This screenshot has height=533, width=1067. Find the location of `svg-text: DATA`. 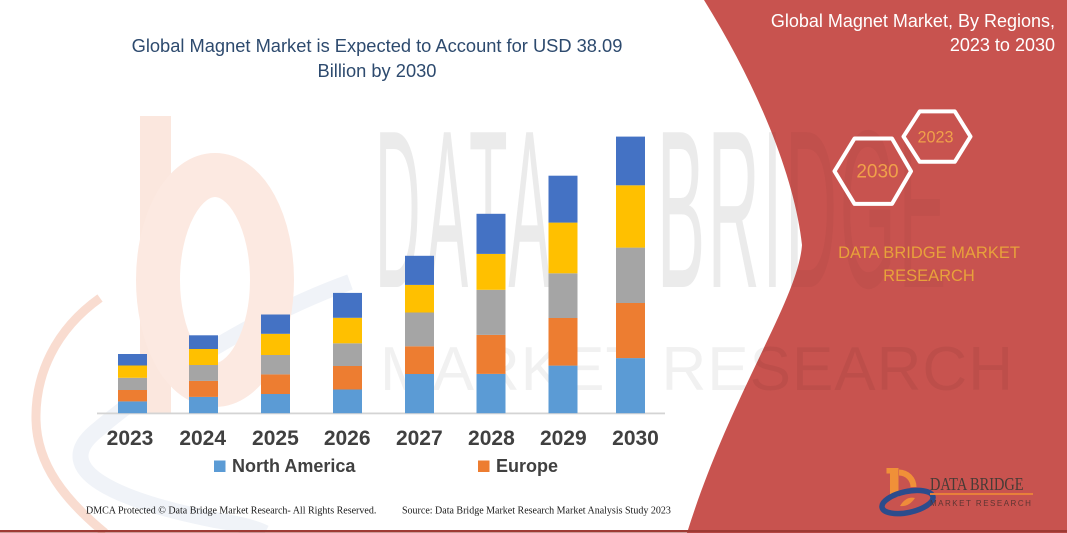

svg-text: DATA is located at coordinates (465, 210).